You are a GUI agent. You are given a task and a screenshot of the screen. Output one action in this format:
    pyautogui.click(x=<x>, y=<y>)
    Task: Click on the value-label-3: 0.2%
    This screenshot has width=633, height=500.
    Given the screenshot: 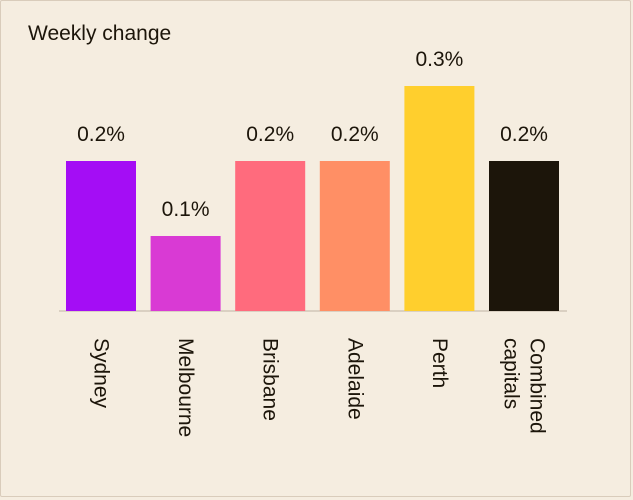 What is the action you would take?
    pyautogui.click(x=355, y=134)
    